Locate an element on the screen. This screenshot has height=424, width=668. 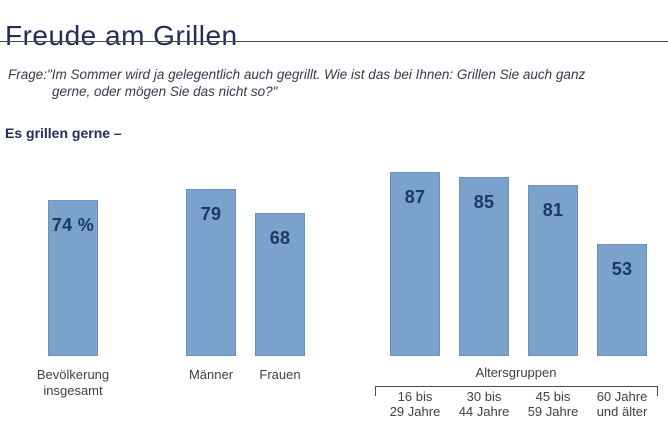
bar-category-label: 16 bis 29 Jahre is located at coordinates (415, 404).